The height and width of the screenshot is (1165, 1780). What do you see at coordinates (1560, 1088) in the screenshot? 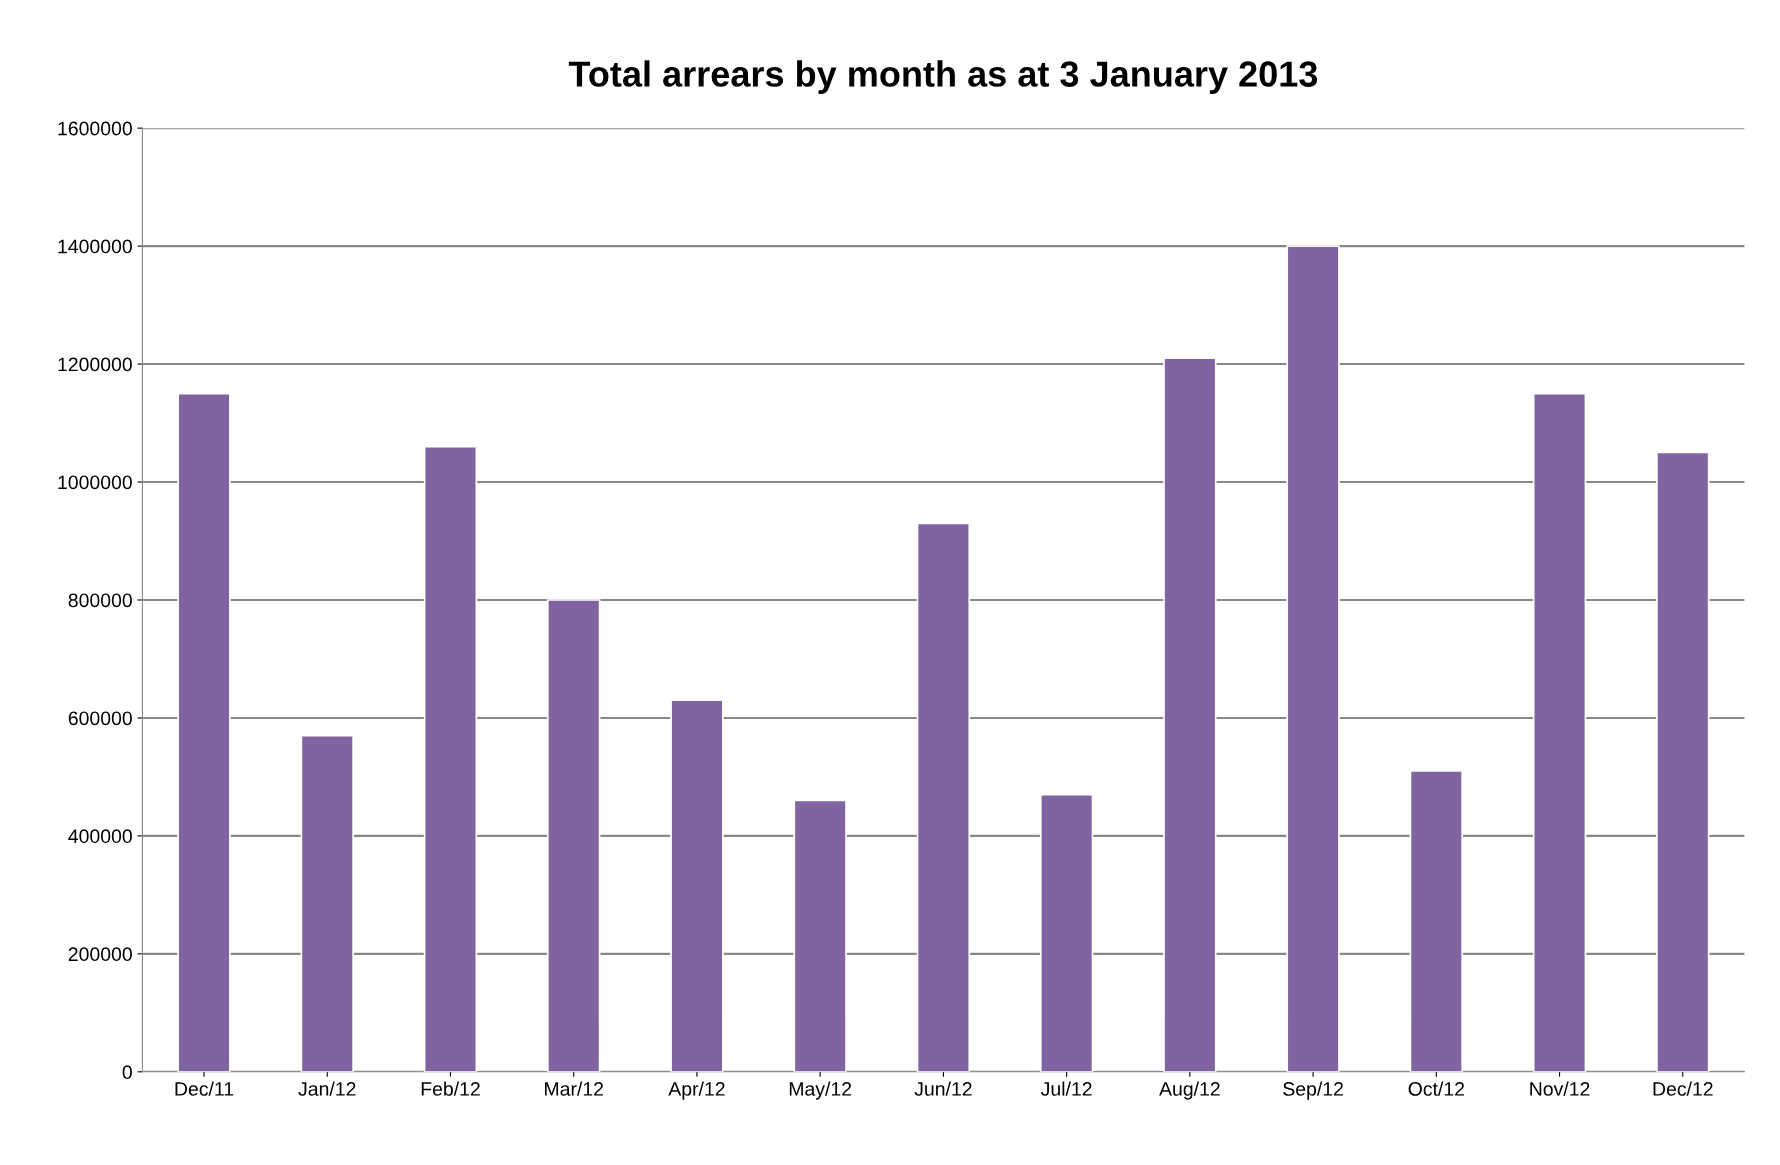
I see `x-tick-label: Nov/12` at bounding box center [1560, 1088].